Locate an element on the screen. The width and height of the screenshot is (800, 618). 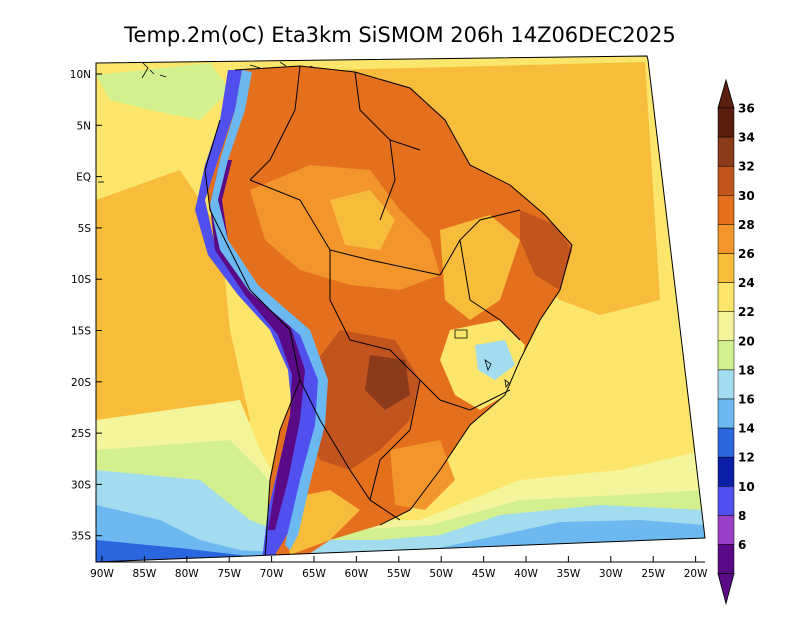
lon-tick-label: 20W is located at coordinates (696, 574).